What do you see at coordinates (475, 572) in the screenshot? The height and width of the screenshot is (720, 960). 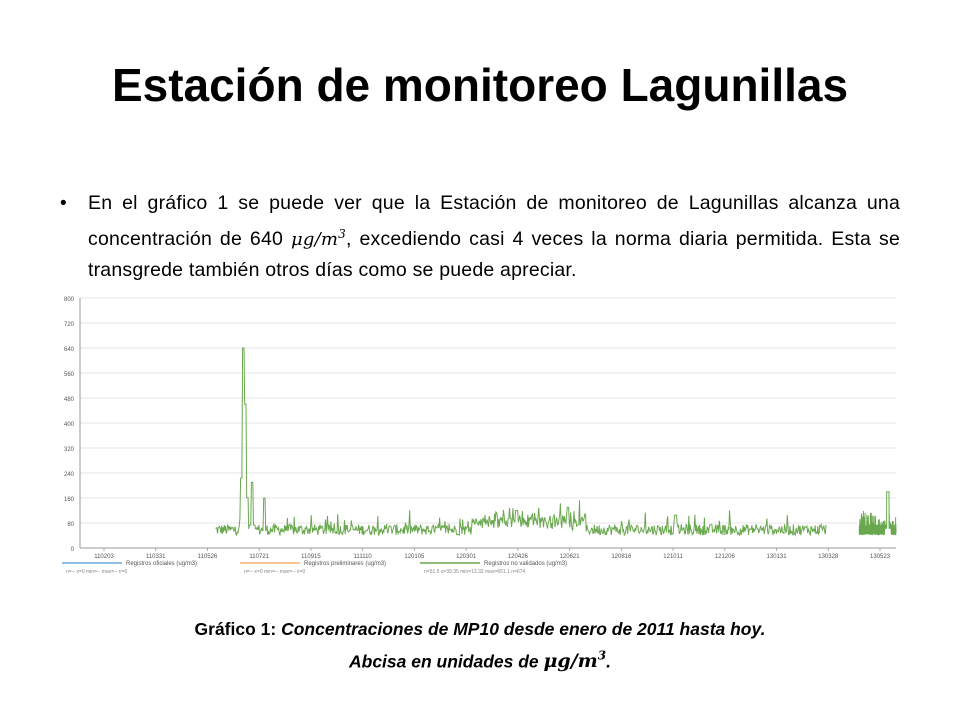 I see `legend-stats: n=51.5 s=39.35 min=13.32 max=651.1 n=674` at bounding box center [475, 572].